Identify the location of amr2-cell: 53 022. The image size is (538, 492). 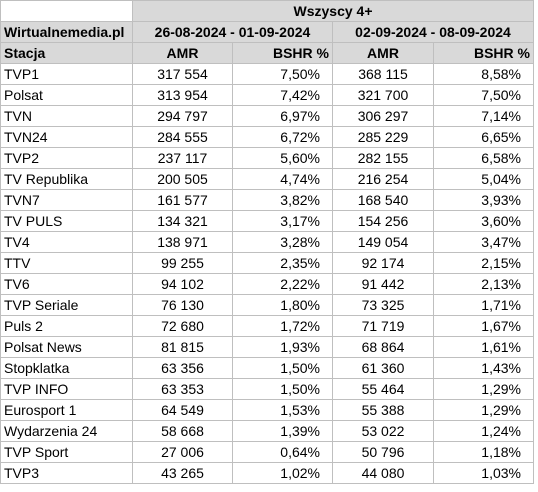
(383, 431).